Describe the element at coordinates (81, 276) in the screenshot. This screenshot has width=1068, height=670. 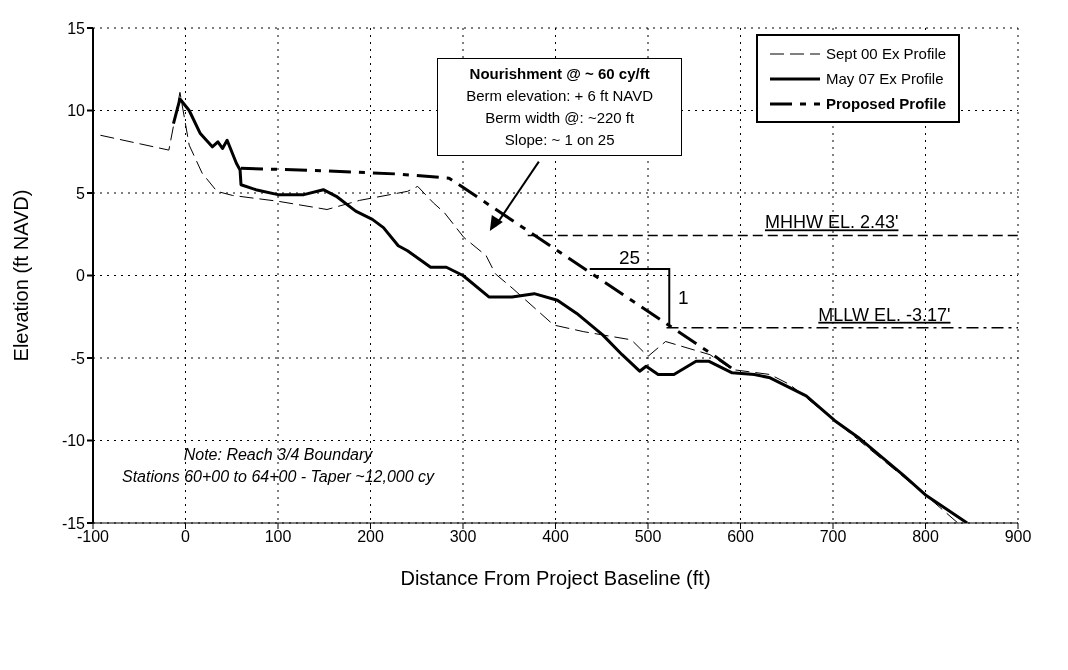
I see `y-tick-label: 0` at that location.